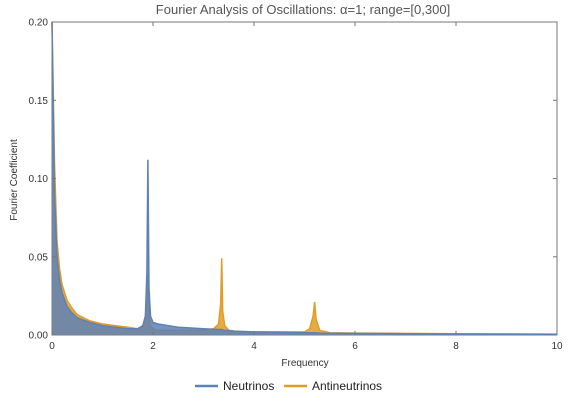 This screenshot has width=576, height=403. What do you see at coordinates (153, 346) in the screenshot?
I see `x-tick-label: 2` at bounding box center [153, 346].